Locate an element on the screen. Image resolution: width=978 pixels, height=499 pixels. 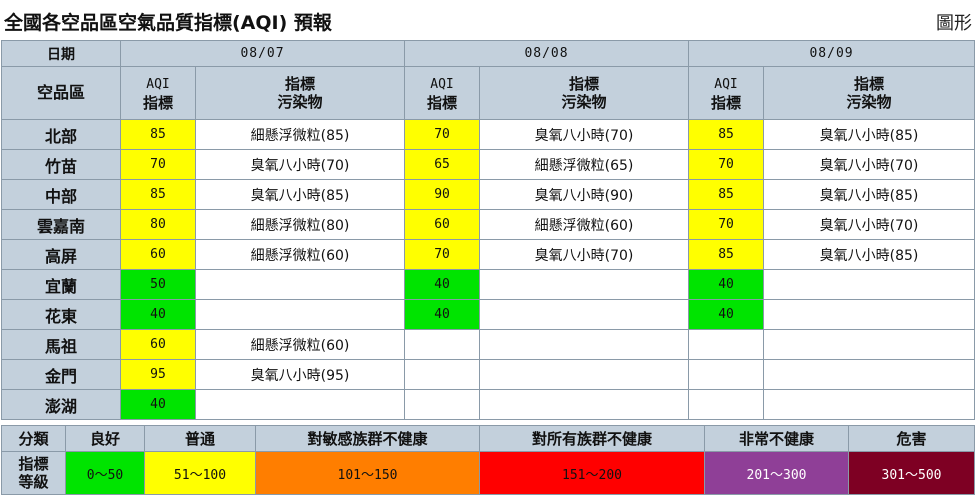
table-row: 金門 95 臭氧八小時(95) is located at coordinates (488, 374).